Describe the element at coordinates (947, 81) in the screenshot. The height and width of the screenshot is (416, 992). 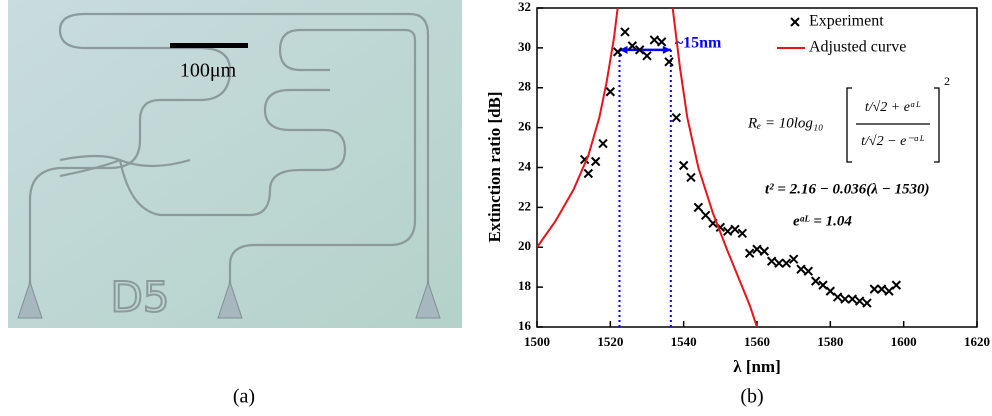
I see `formula: 2` at that location.